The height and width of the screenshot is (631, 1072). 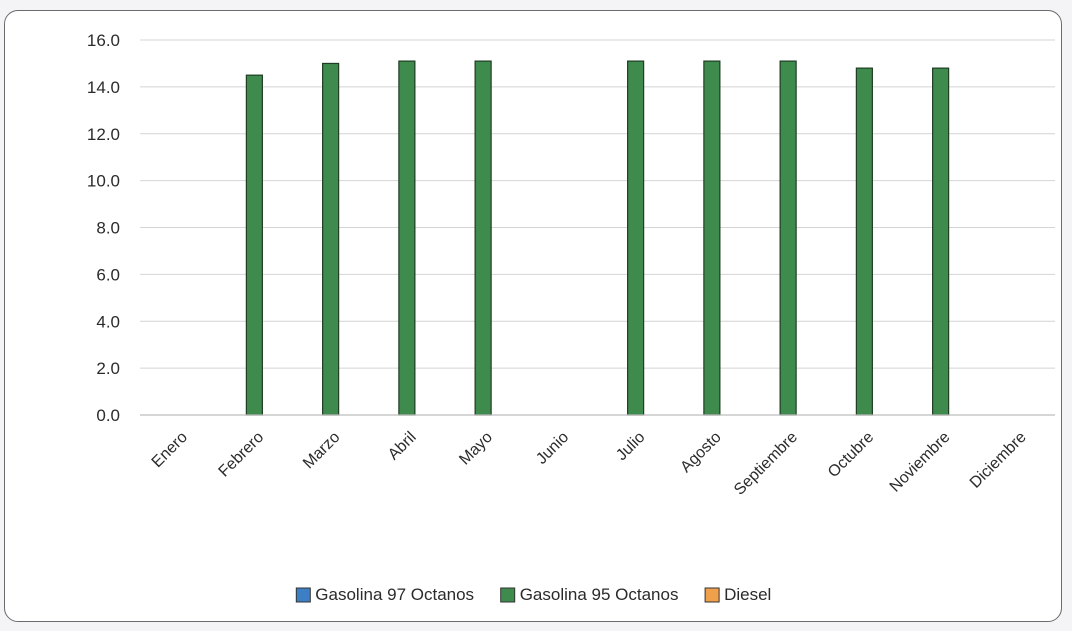 What do you see at coordinates (747, 594) in the screenshot?
I see `legend-label: Diesel` at bounding box center [747, 594].